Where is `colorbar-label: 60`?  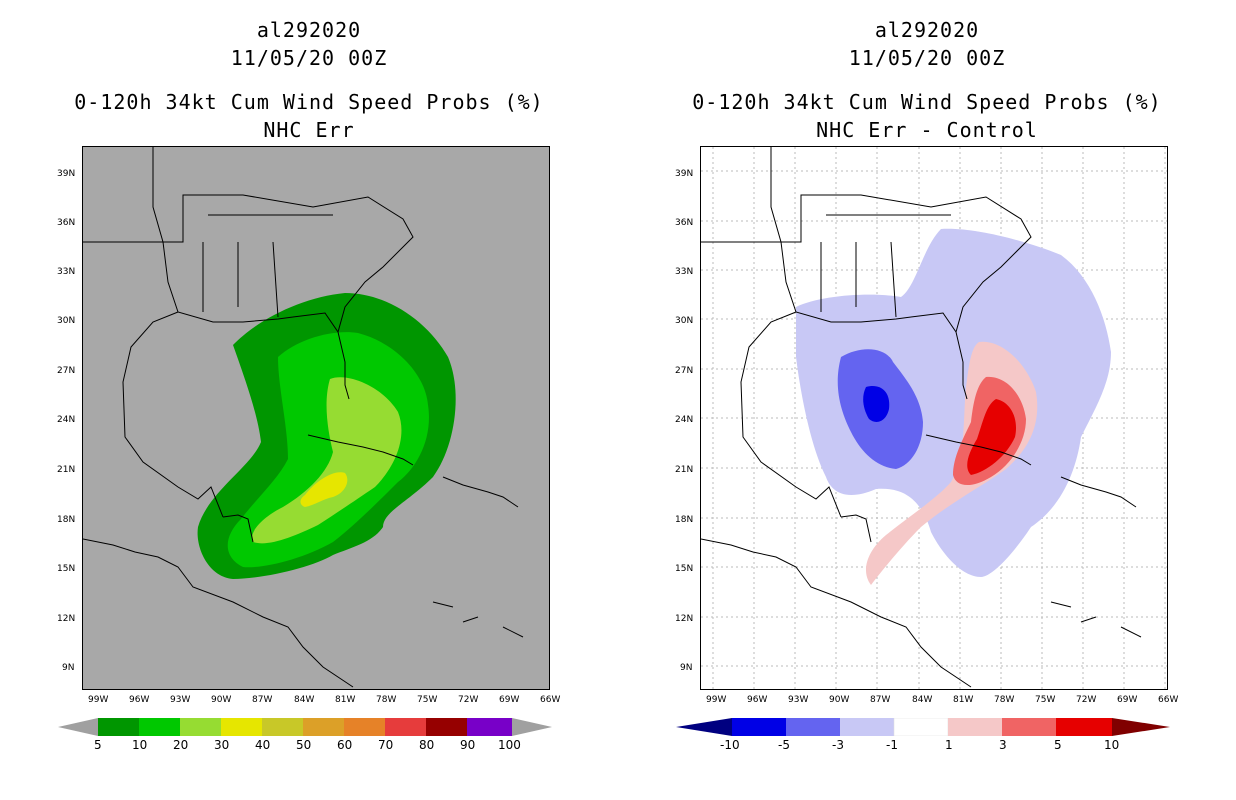 colorbar-label: 60 is located at coordinates (345, 745).